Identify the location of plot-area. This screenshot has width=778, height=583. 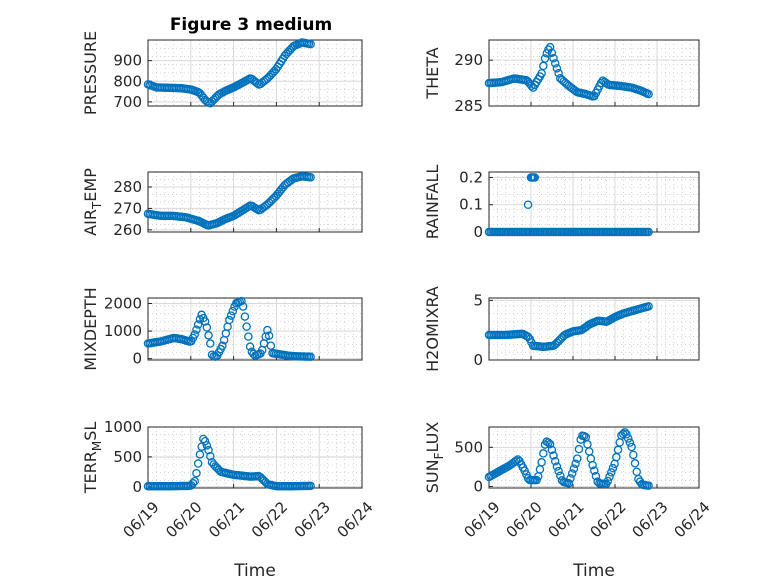
(255, 202).